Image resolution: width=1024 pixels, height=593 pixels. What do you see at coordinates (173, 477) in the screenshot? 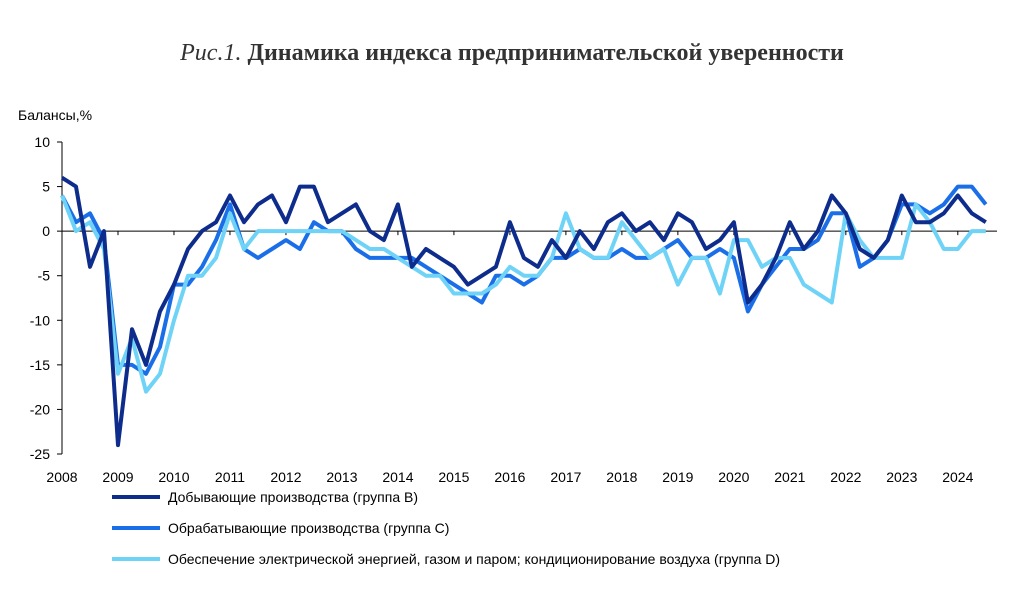
I see `x-tick-label: 2010` at bounding box center [173, 477].